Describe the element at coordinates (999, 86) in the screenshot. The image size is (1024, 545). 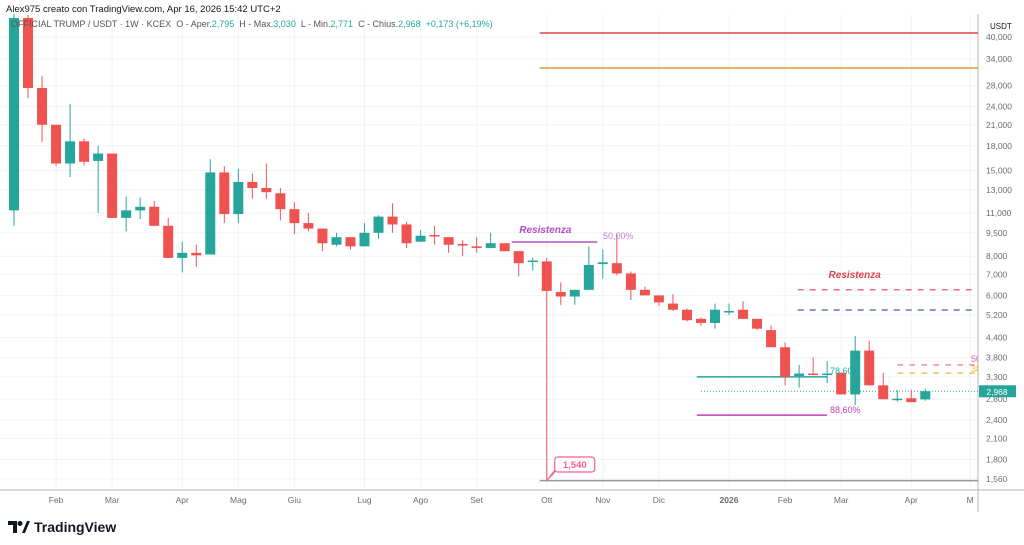
I see `y-tick-label: 28,000` at that location.